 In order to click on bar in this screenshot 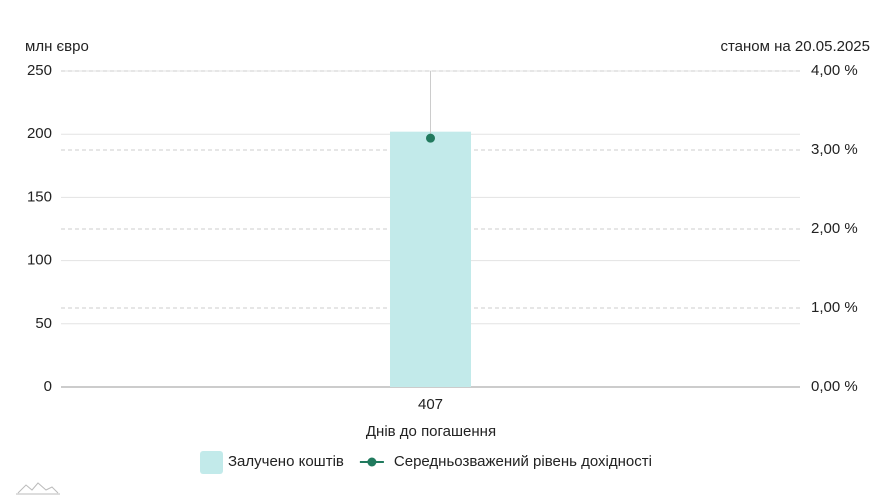, I will do `click(430, 259)`.